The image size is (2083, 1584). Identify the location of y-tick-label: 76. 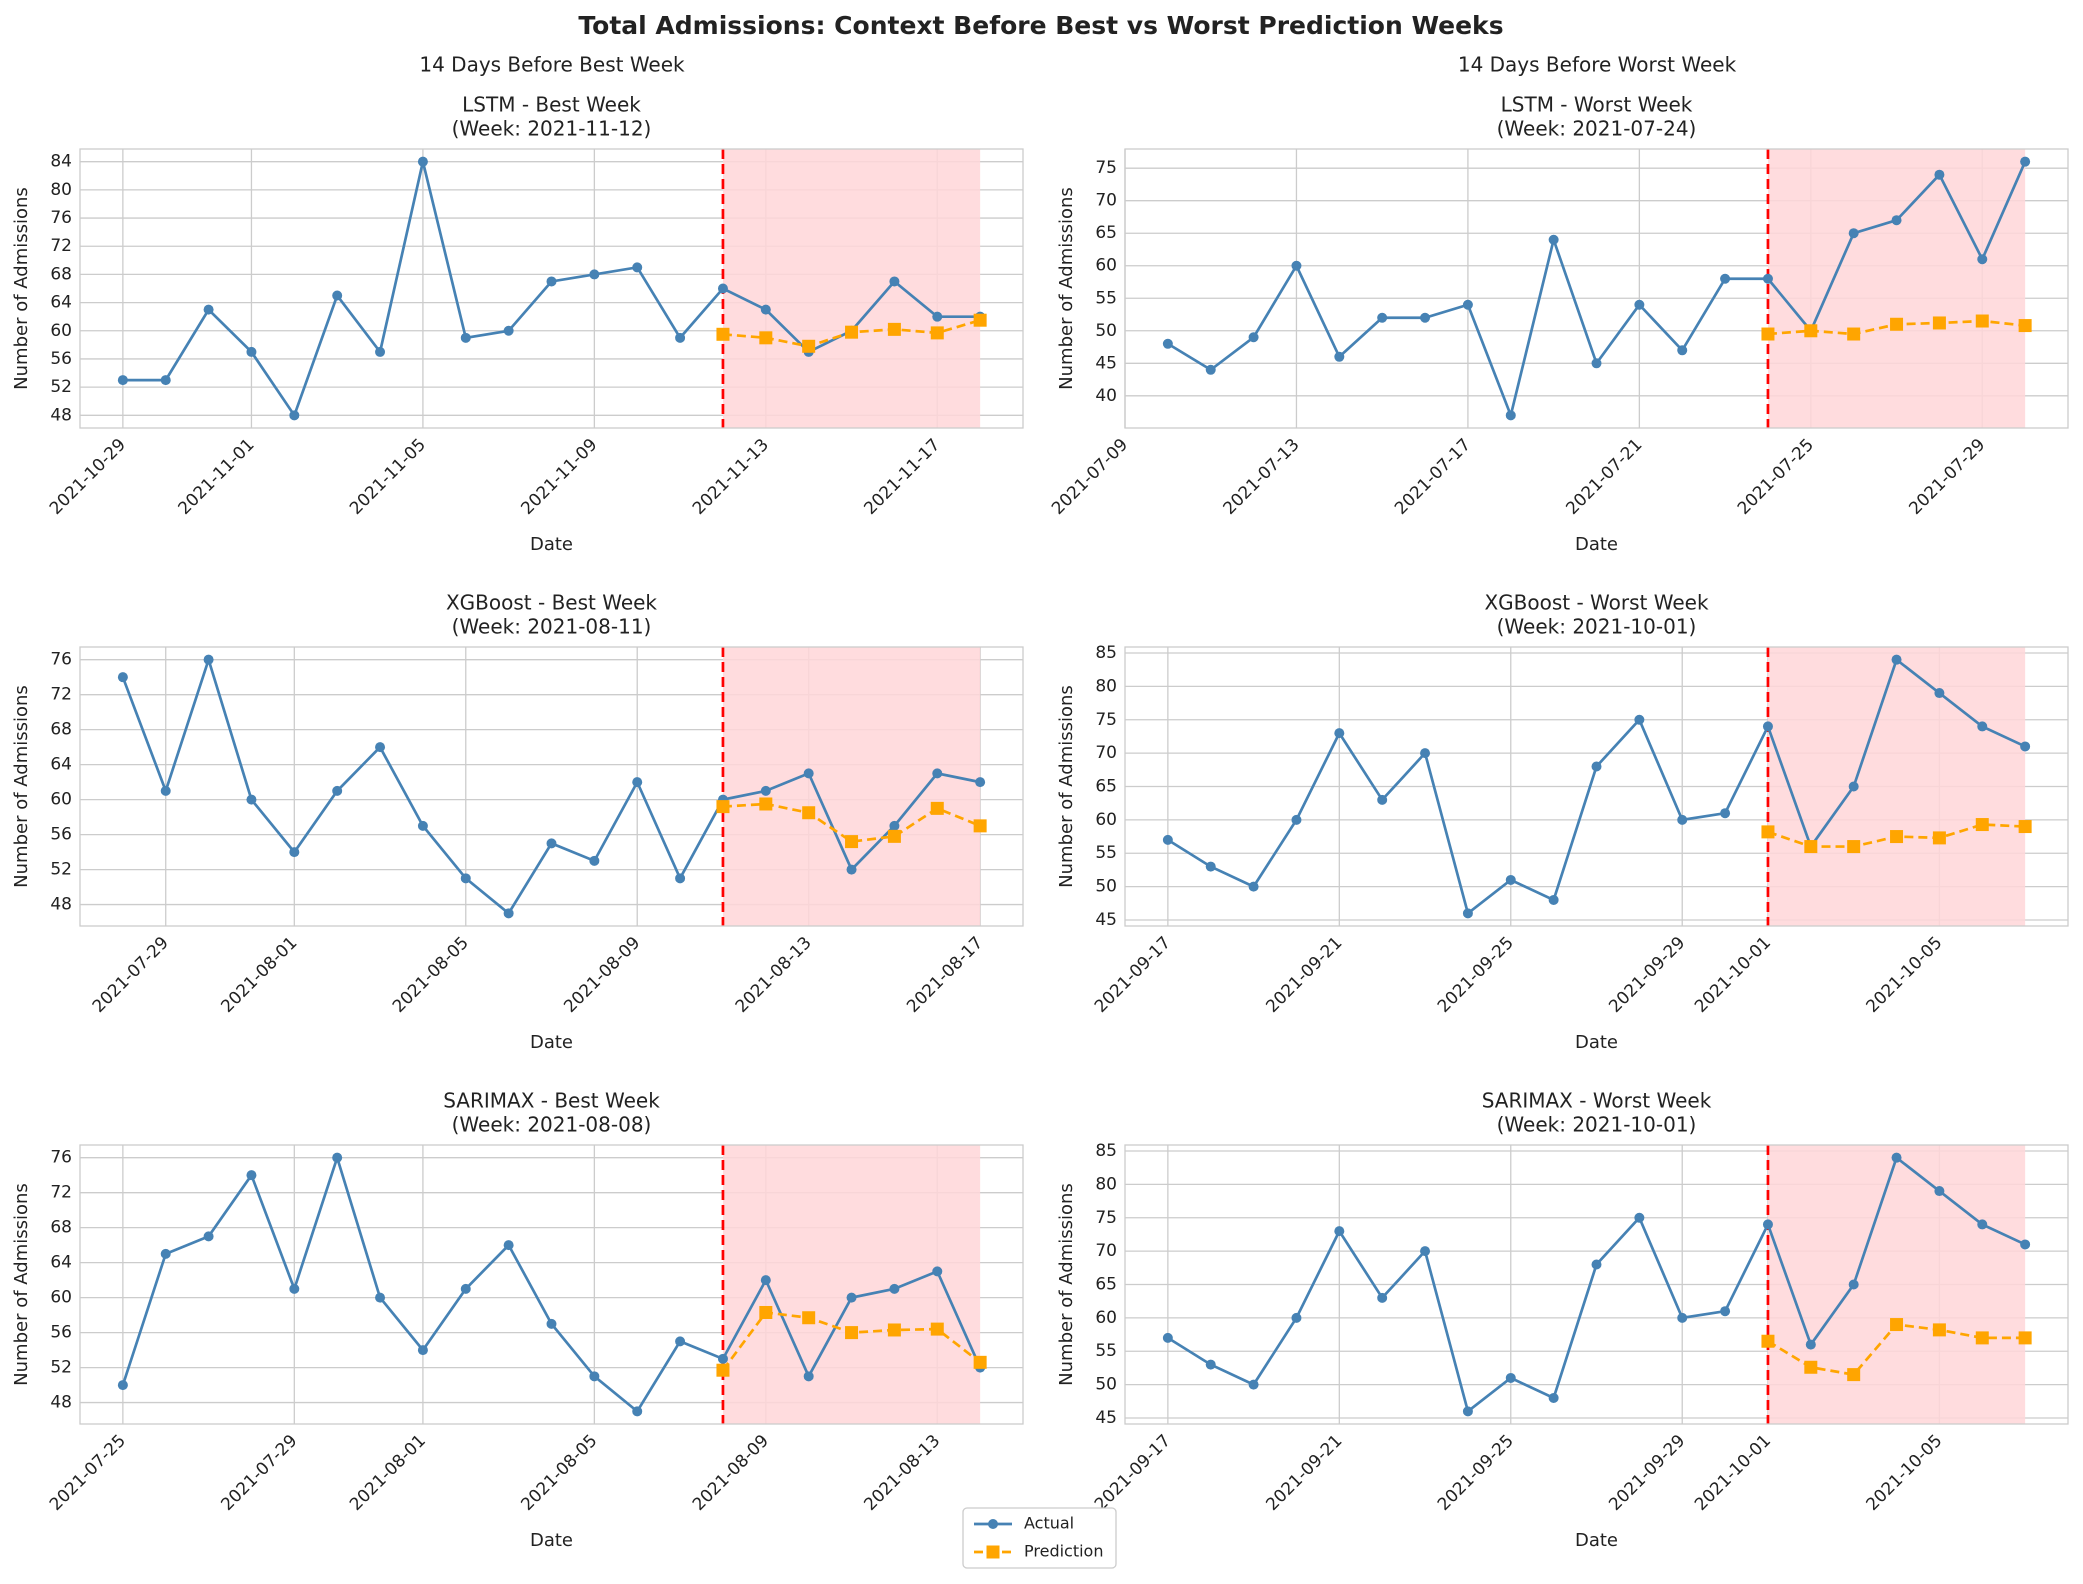
(61, 218).